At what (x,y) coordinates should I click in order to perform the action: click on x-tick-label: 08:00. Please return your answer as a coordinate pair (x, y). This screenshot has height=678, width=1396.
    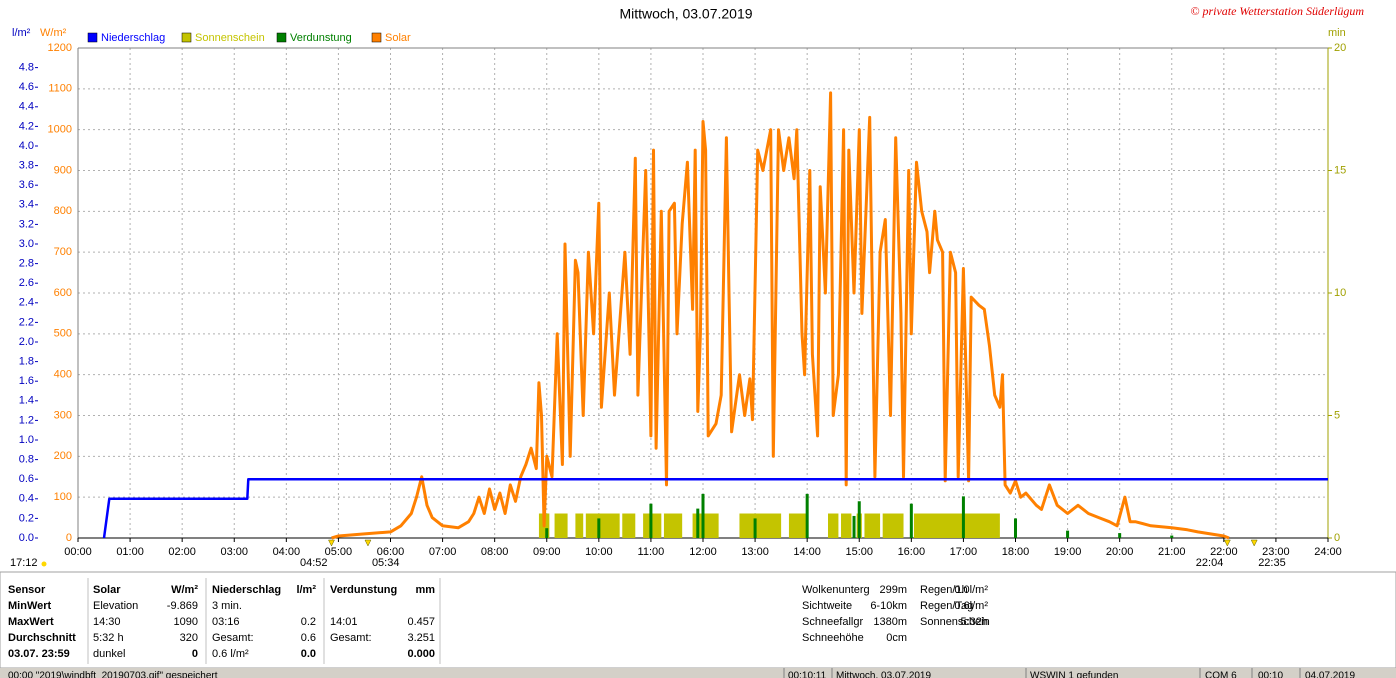
    Looking at the image, I should click on (495, 552).